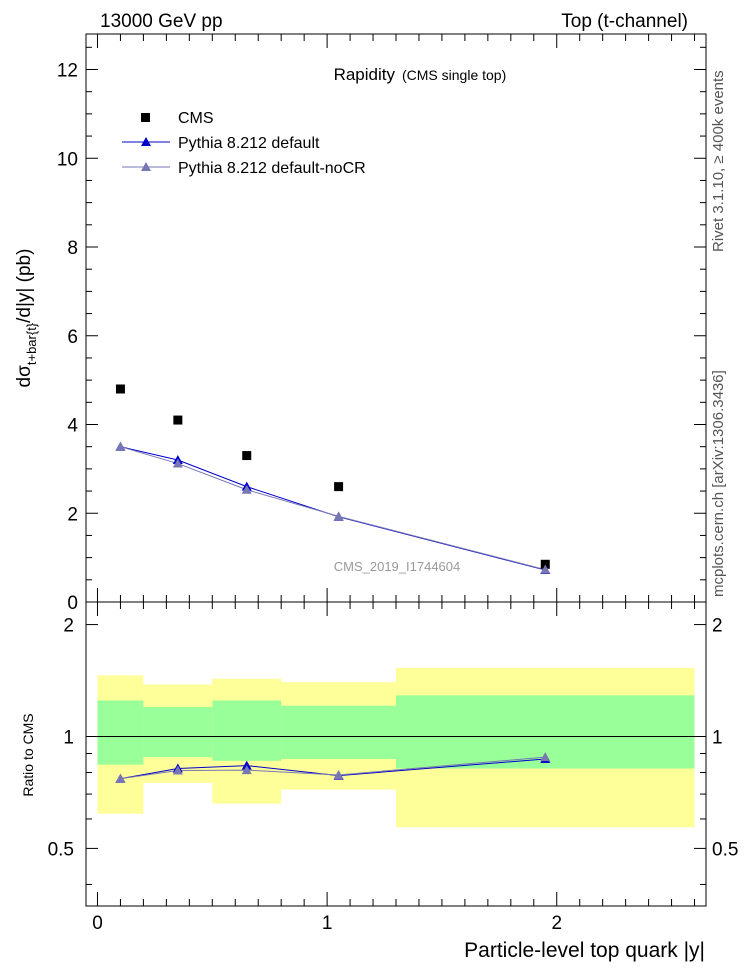 The height and width of the screenshot is (972, 746). What do you see at coordinates (31, 343) in the screenshot?
I see `y-label-subscript: t+bar{t}` at bounding box center [31, 343].